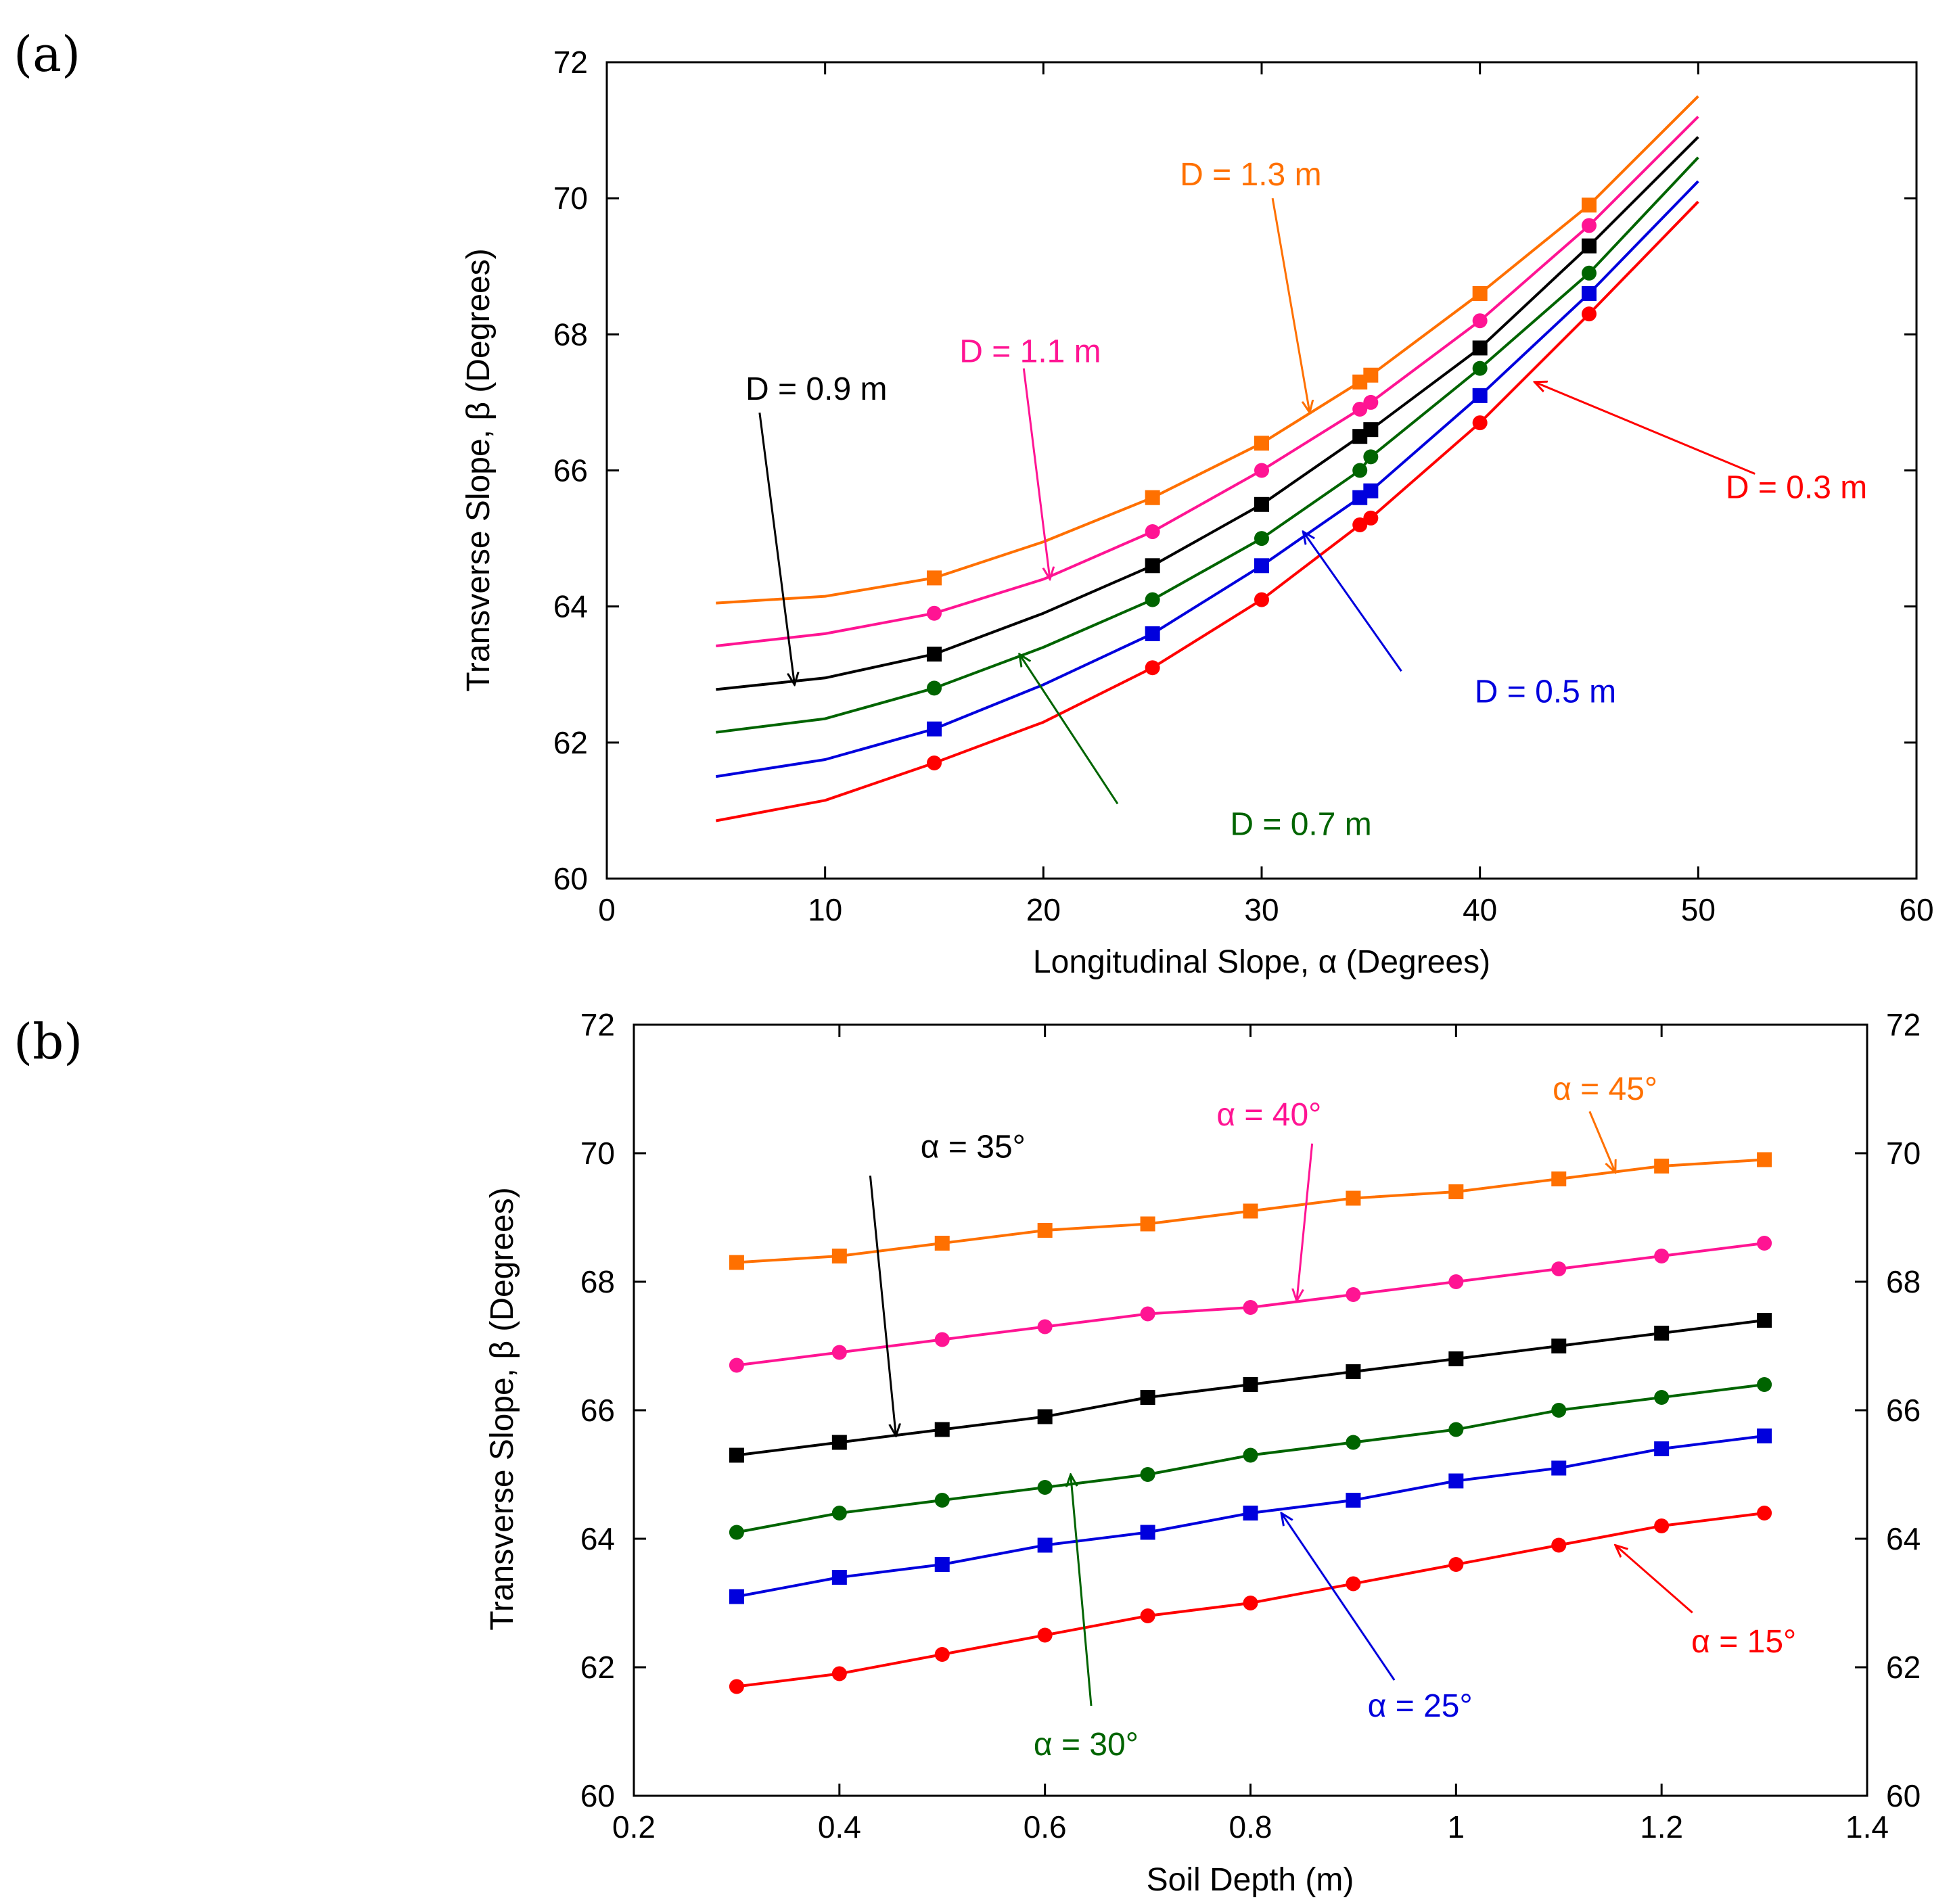 The height and width of the screenshot is (1904, 1951). Describe the element at coordinates (570, 199) in the screenshot. I see `panel-a-y-tick-label: 70` at that location.